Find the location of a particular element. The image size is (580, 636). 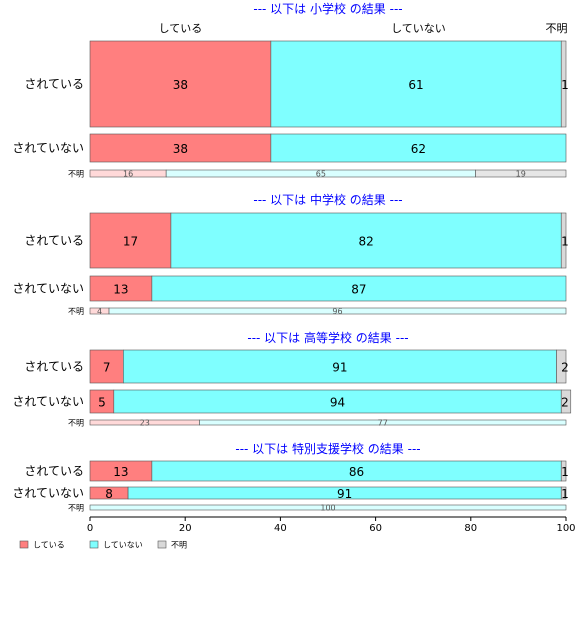

legend-label: していない is located at coordinates (123, 545).